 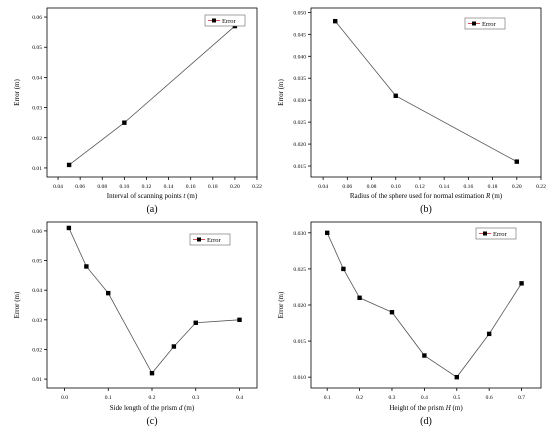 What do you see at coordinates (489, 398) in the screenshot?
I see `x-tick-label: 0.6` at bounding box center [489, 398].